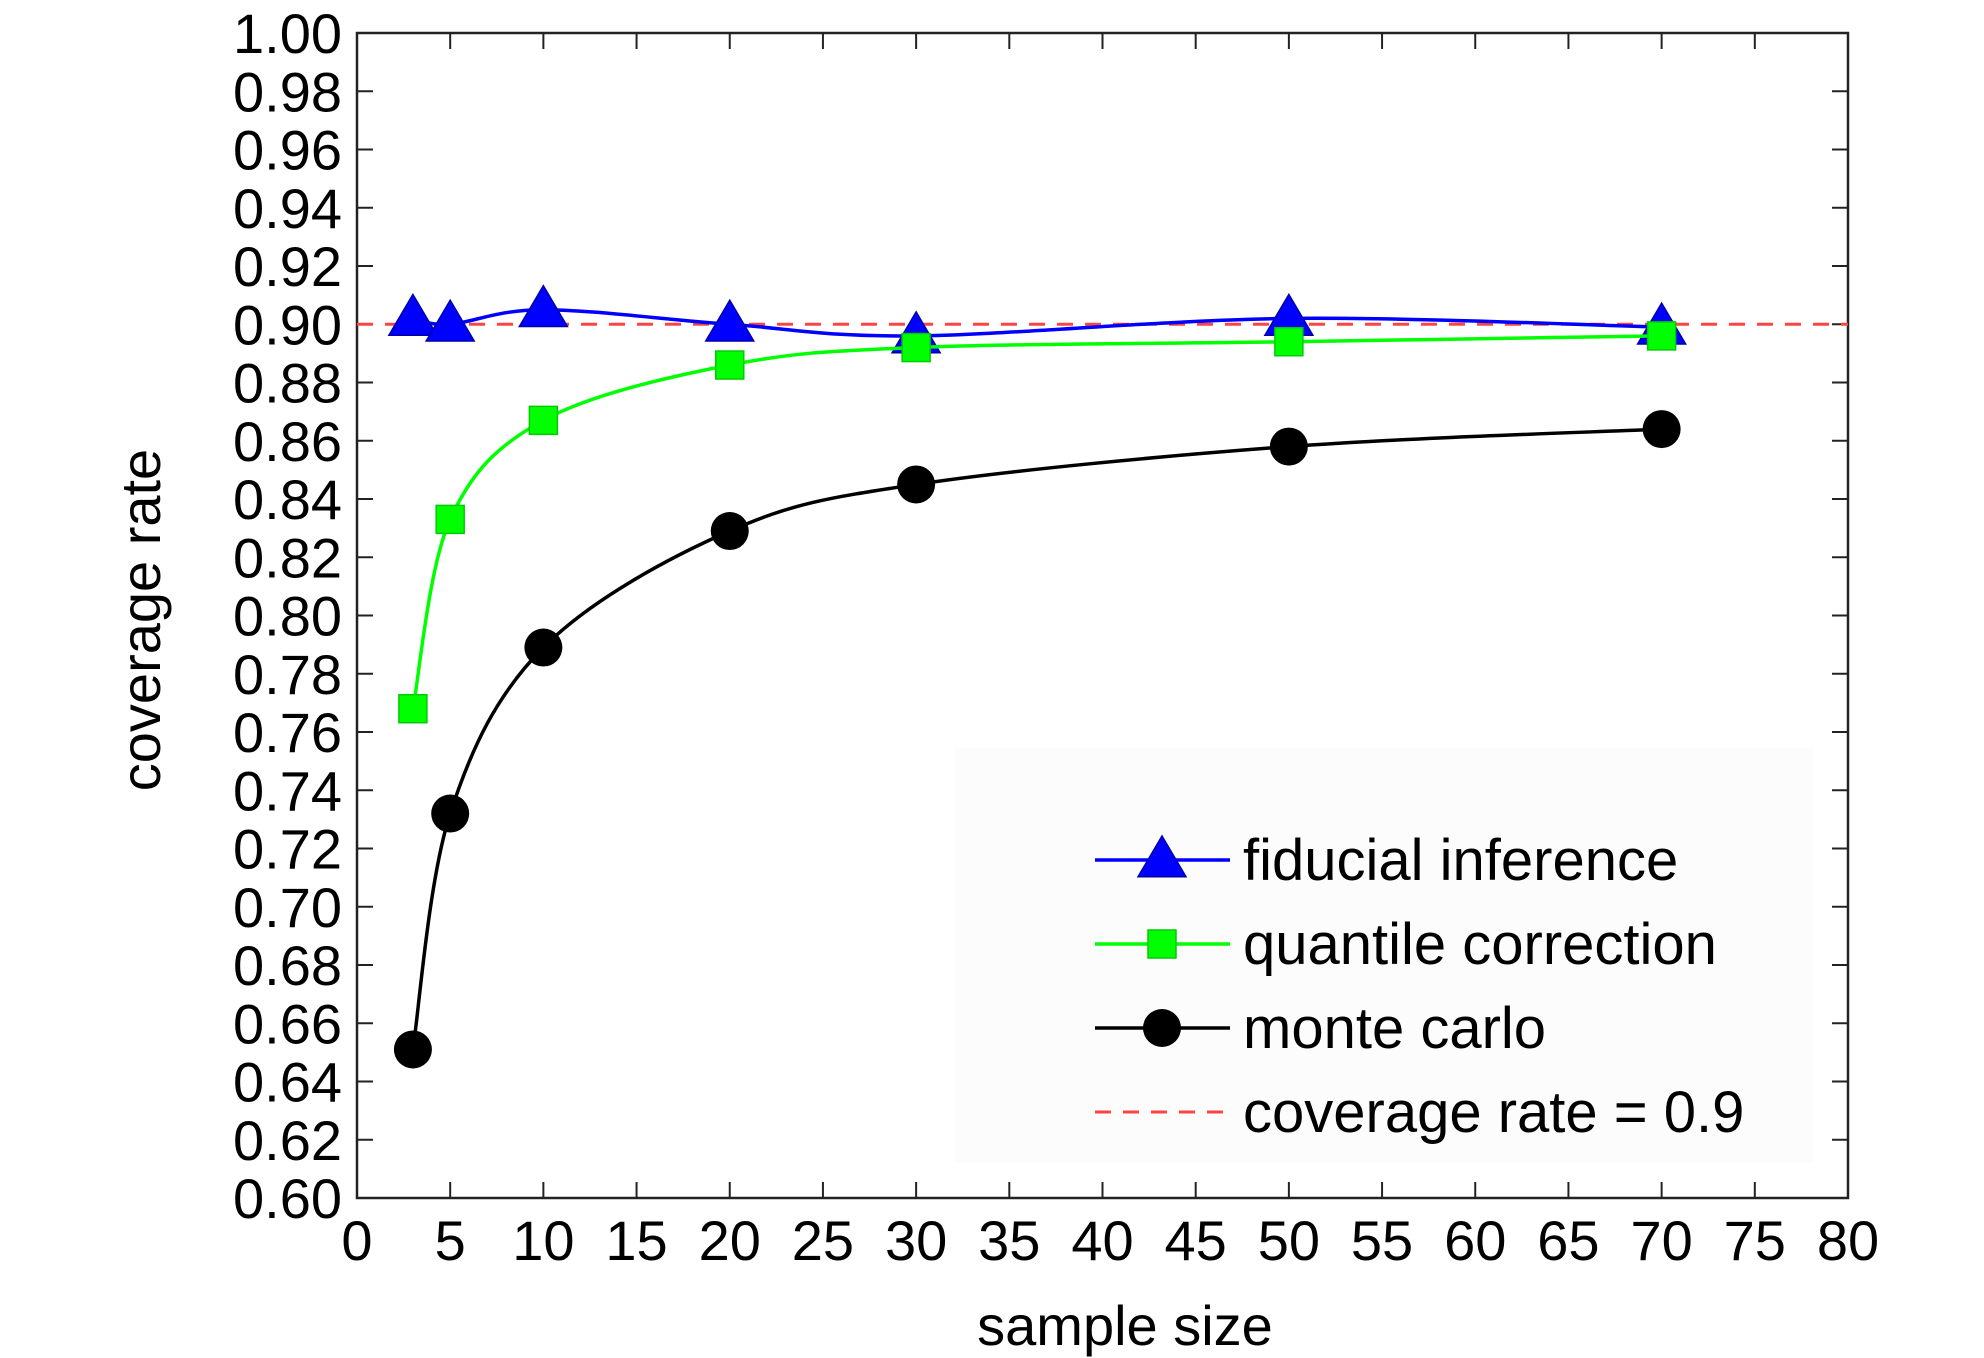 The height and width of the screenshot is (1358, 1984). I want to click on x-tick-label: 55, so click(1382, 1240).